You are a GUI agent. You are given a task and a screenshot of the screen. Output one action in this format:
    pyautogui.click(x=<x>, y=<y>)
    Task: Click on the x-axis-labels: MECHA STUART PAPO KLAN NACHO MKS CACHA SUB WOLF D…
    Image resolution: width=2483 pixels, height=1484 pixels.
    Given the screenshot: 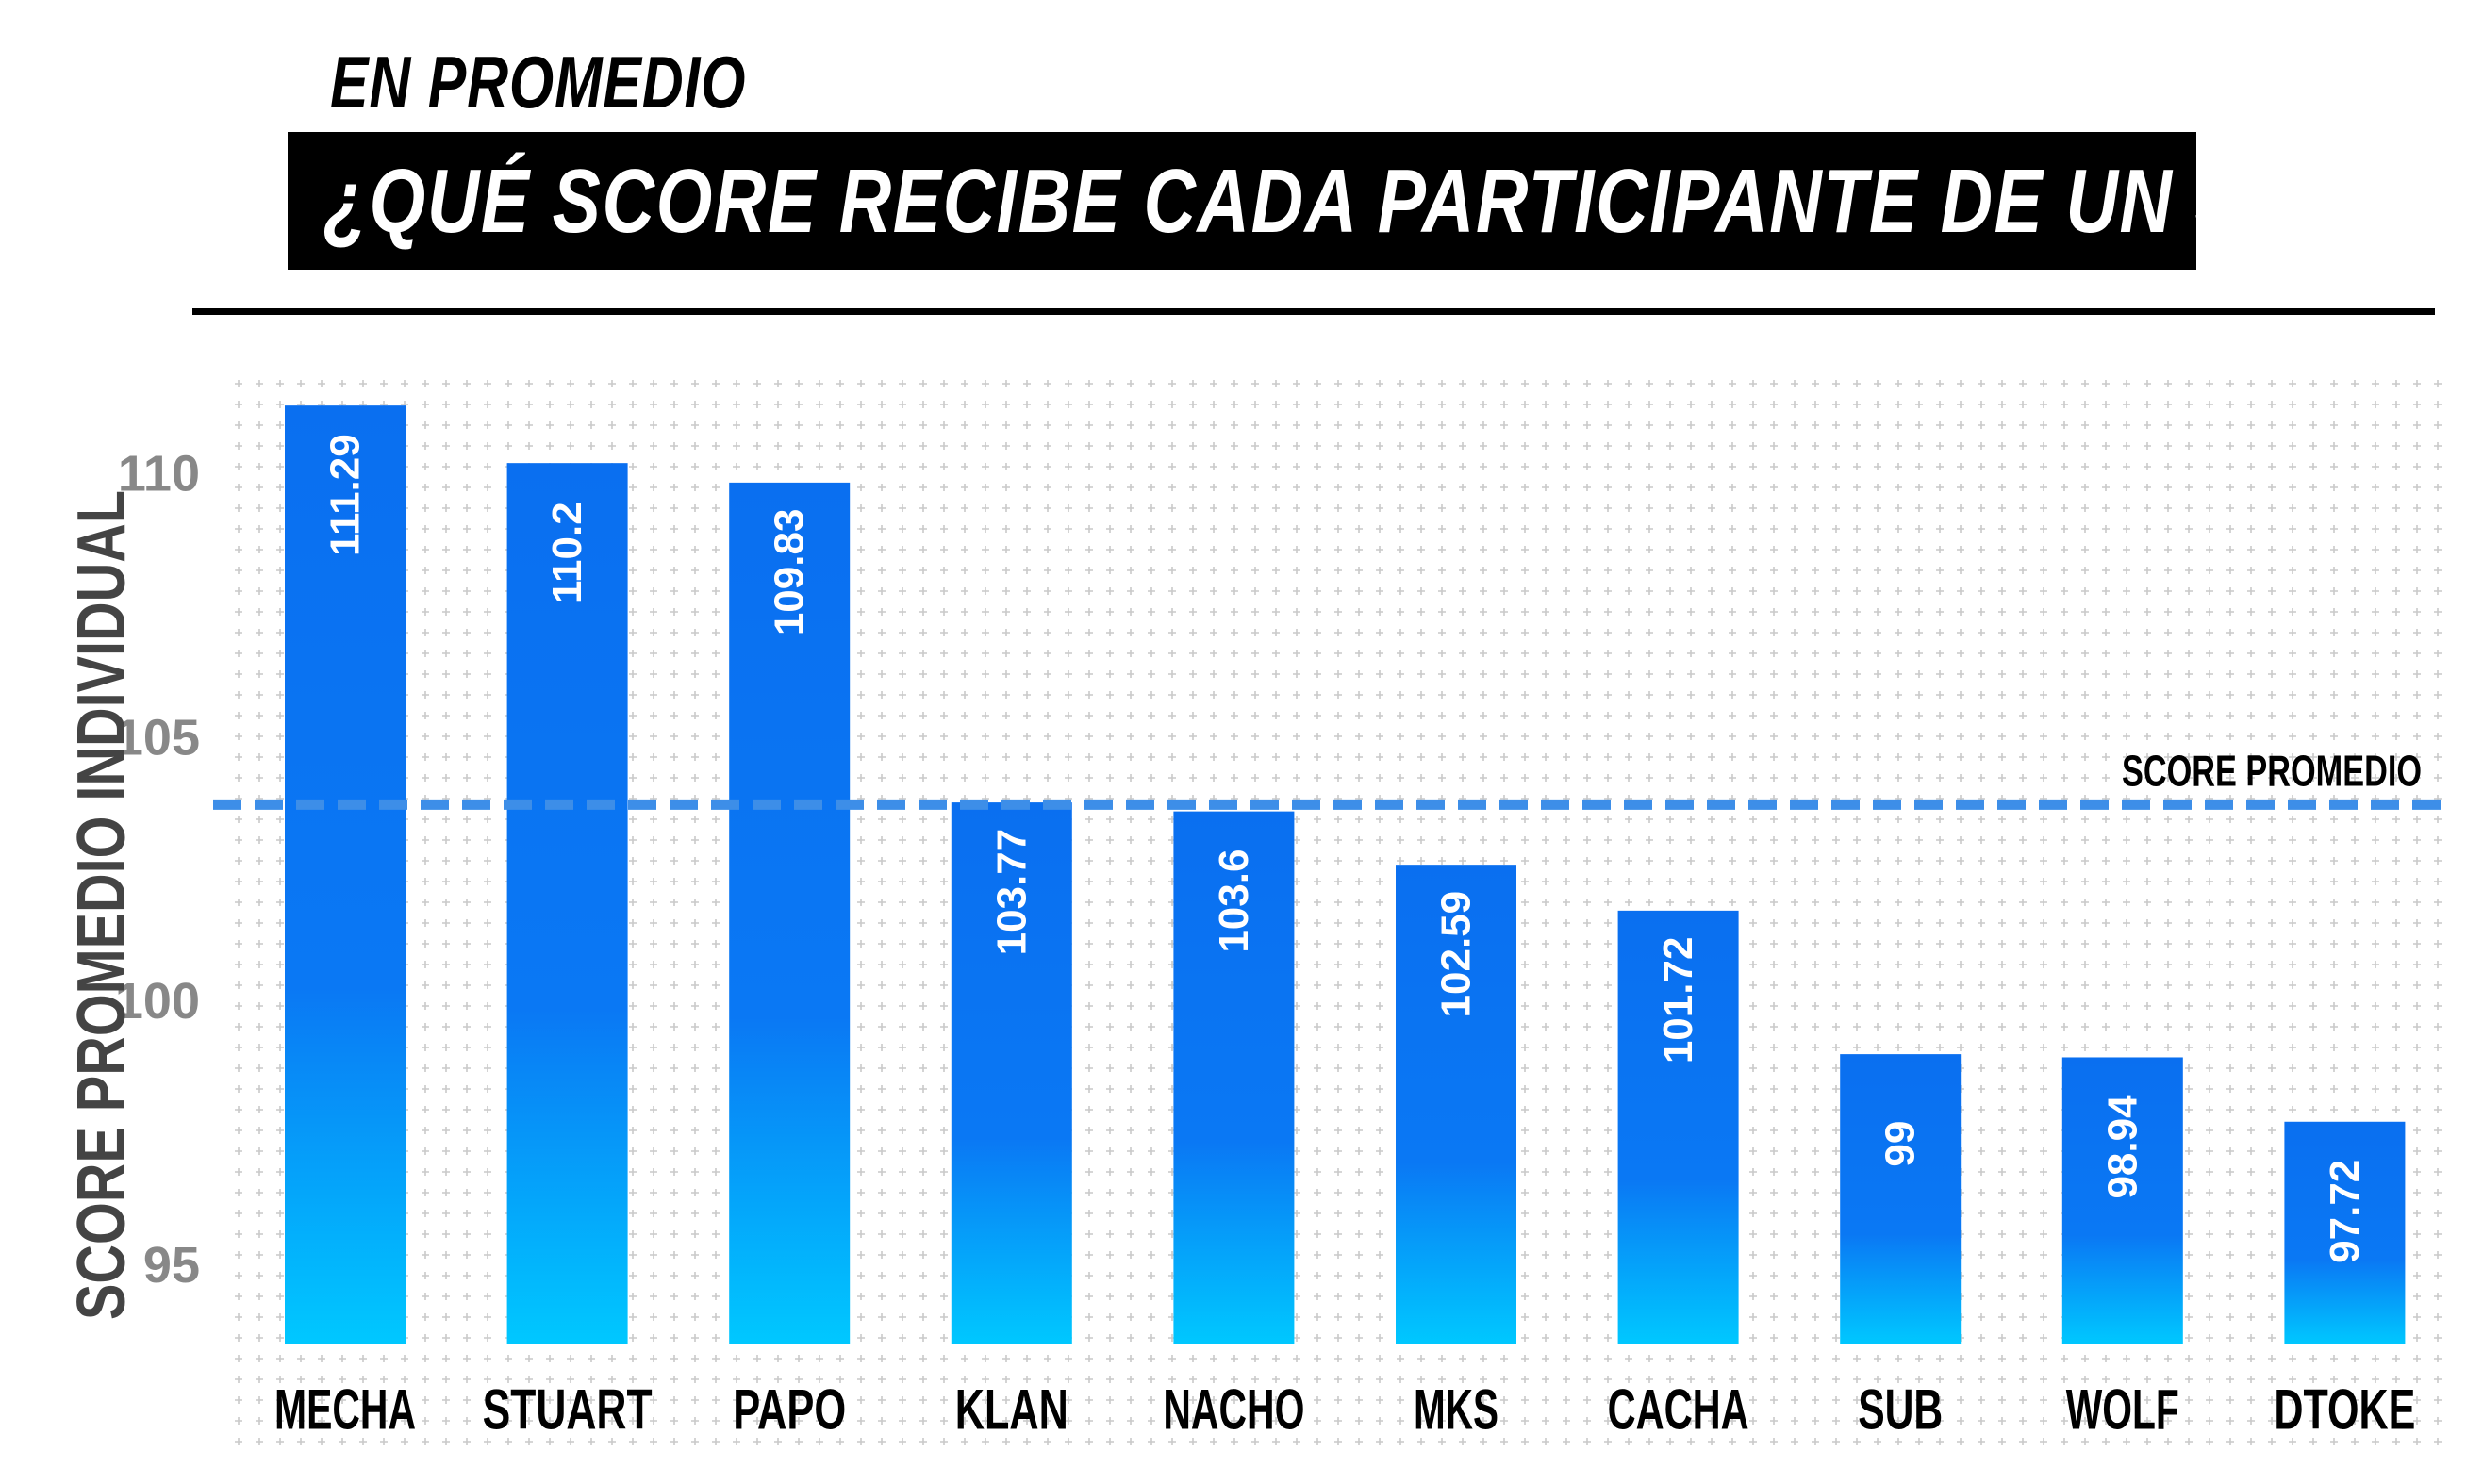 What is the action you would take?
    pyautogui.click(x=1344, y=1410)
    